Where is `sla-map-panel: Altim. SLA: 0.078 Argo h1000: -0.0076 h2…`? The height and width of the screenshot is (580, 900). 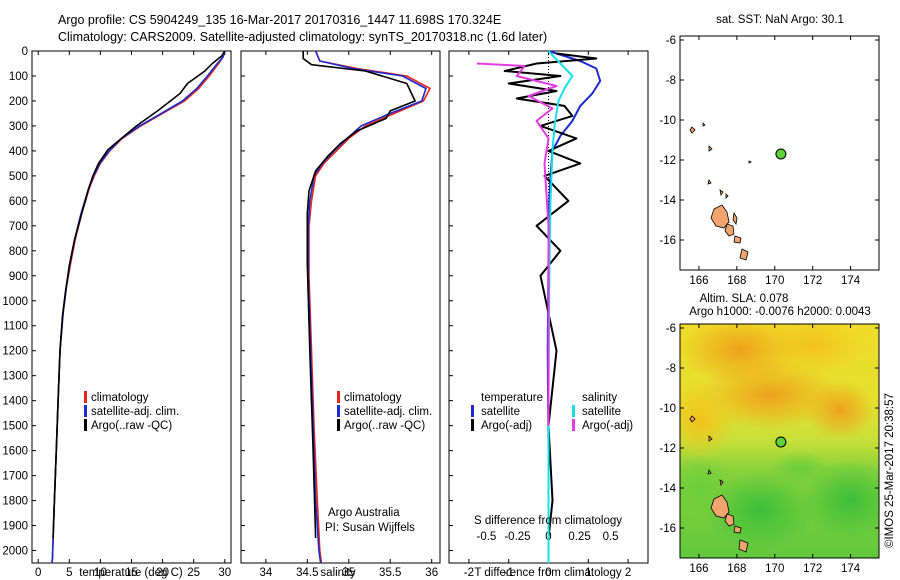
sla-map-panel: Altim. SLA: 0.078 Argo h1000: -0.0076 h2… is located at coordinates (769, 434).